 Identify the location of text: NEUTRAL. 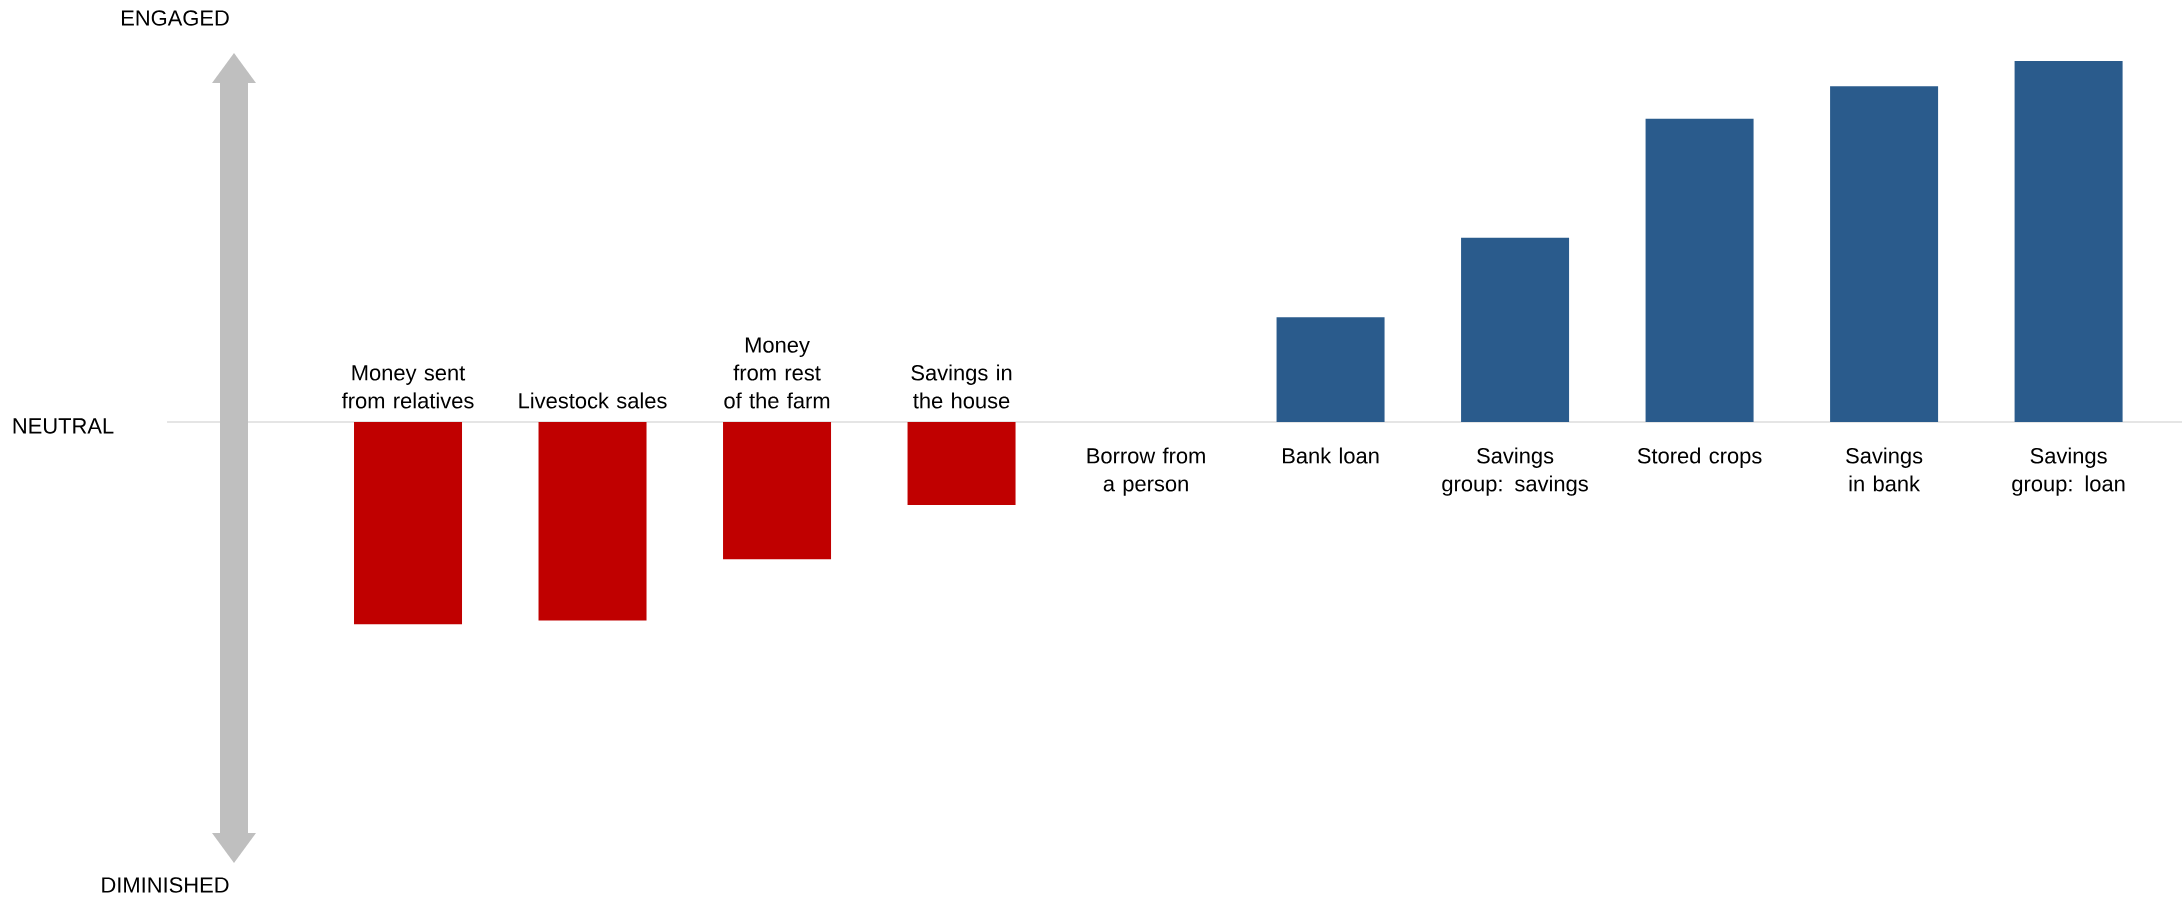
(63, 426).